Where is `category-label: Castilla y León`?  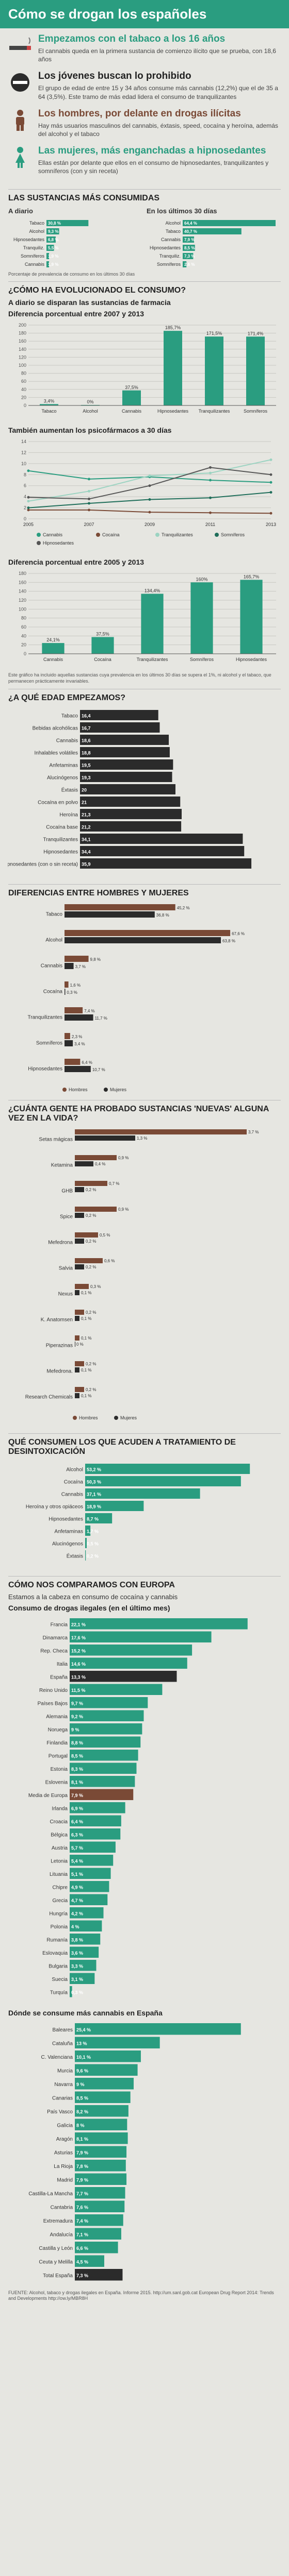 category-label: Castilla y León is located at coordinates (56, 2248).